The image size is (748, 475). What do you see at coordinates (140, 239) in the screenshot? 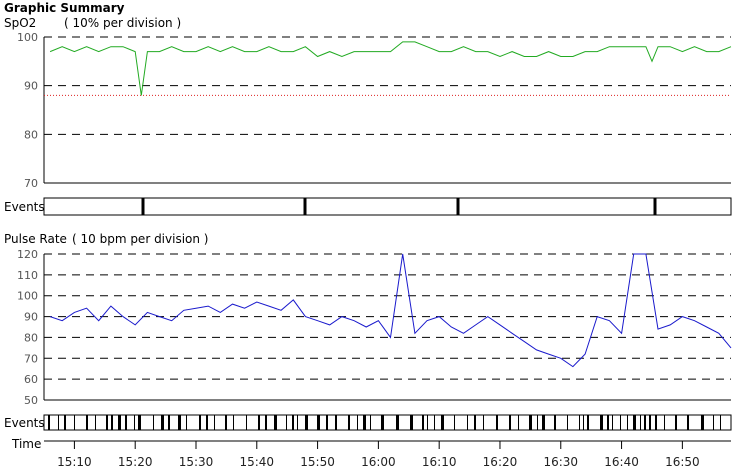
I see `pulse-scale-label: ( 10 bpm per division )` at bounding box center [140, 239].